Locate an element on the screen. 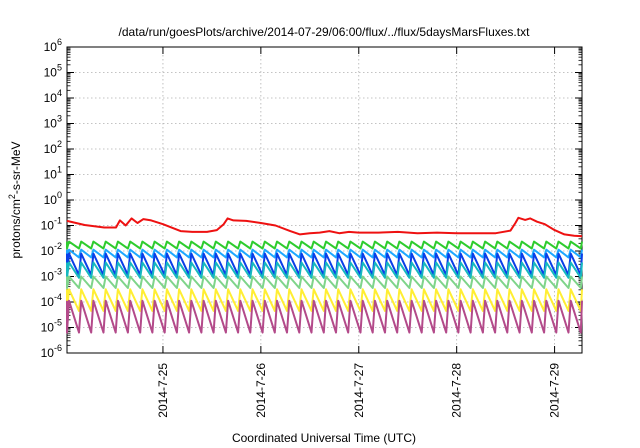 This screenshot has width=640, height=448. y-tick-label: 10⁴ is located at coordinates (53, 96).